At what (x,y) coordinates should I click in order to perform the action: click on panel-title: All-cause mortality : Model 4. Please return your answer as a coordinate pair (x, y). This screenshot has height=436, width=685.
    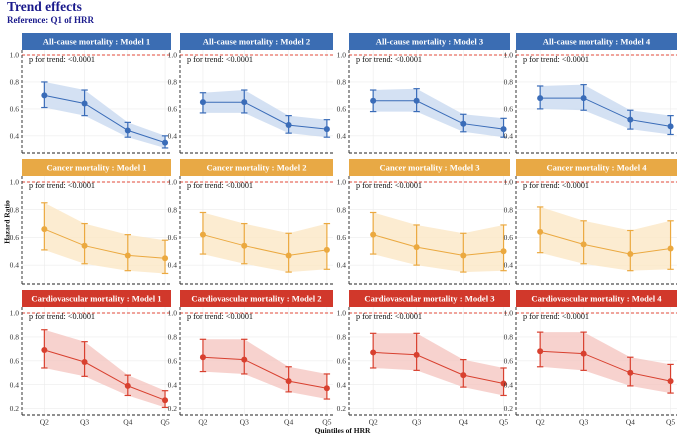
    Looking at the image, I should click on (597, 42).